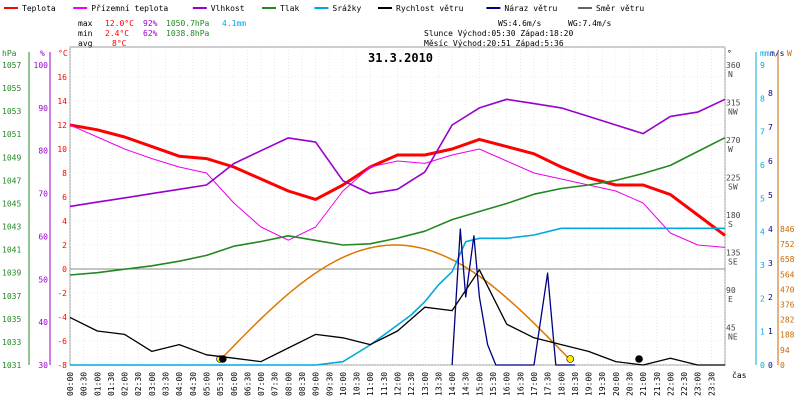  What do you see at coordinates (11, 111) in the screenshot?
I see `tick-hpa: 1053` at bounding box center [11, 111].